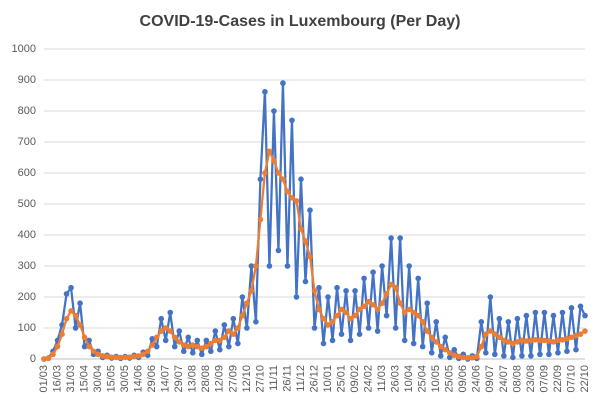 The height and width of the screenshot is (406, 598). Describe the element at coordinates (396, 379) in the screenshot. I see `x-tick-label: 26/03` at that location.